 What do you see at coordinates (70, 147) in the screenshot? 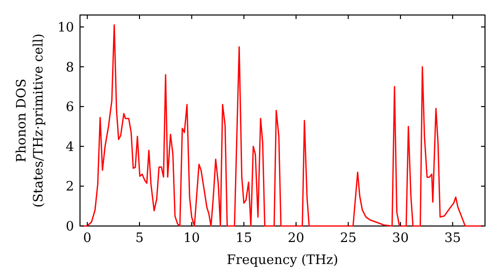
I see `y-tick-label: 4` at bounding box center [70, 147].